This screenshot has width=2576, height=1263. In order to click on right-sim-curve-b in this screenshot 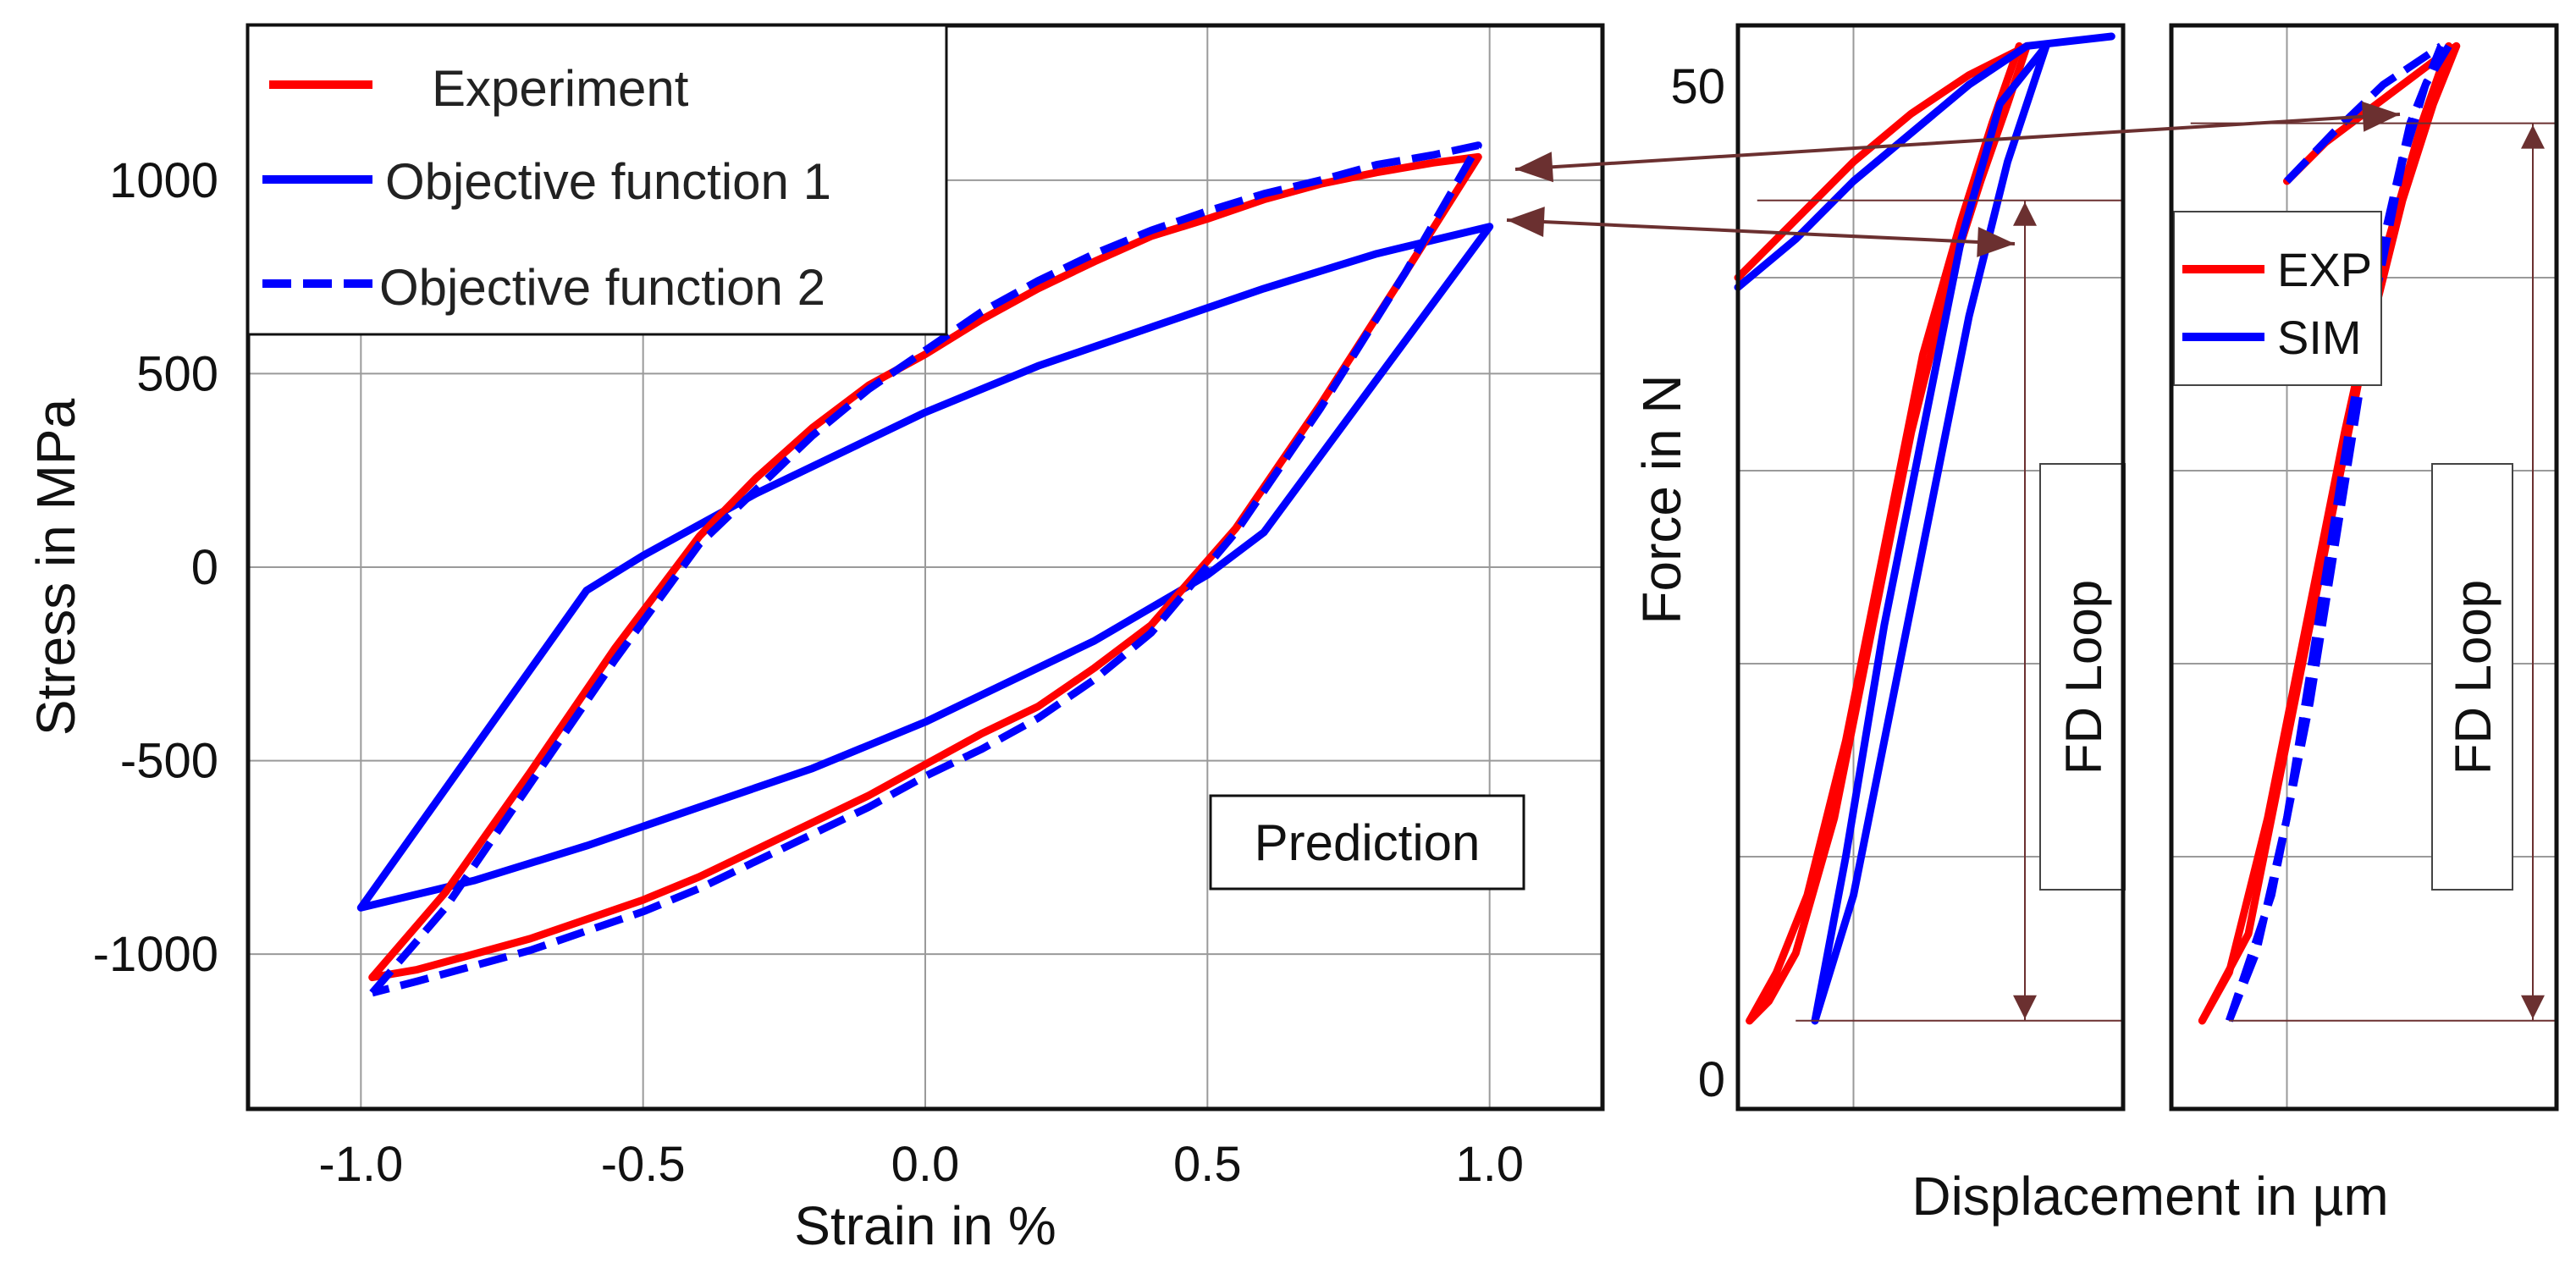, I will do `click(2339, 533)`.